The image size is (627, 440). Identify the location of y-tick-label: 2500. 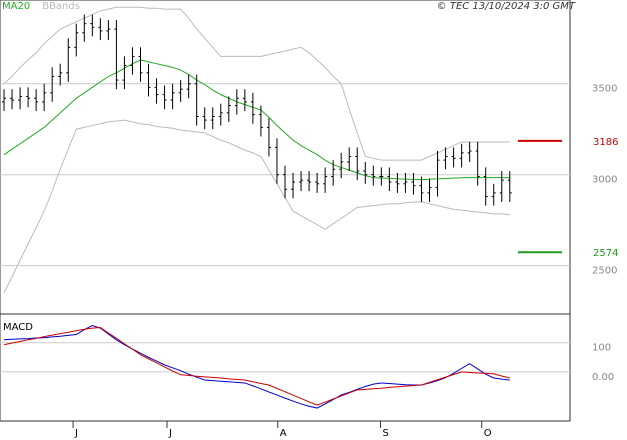
(604, 271).